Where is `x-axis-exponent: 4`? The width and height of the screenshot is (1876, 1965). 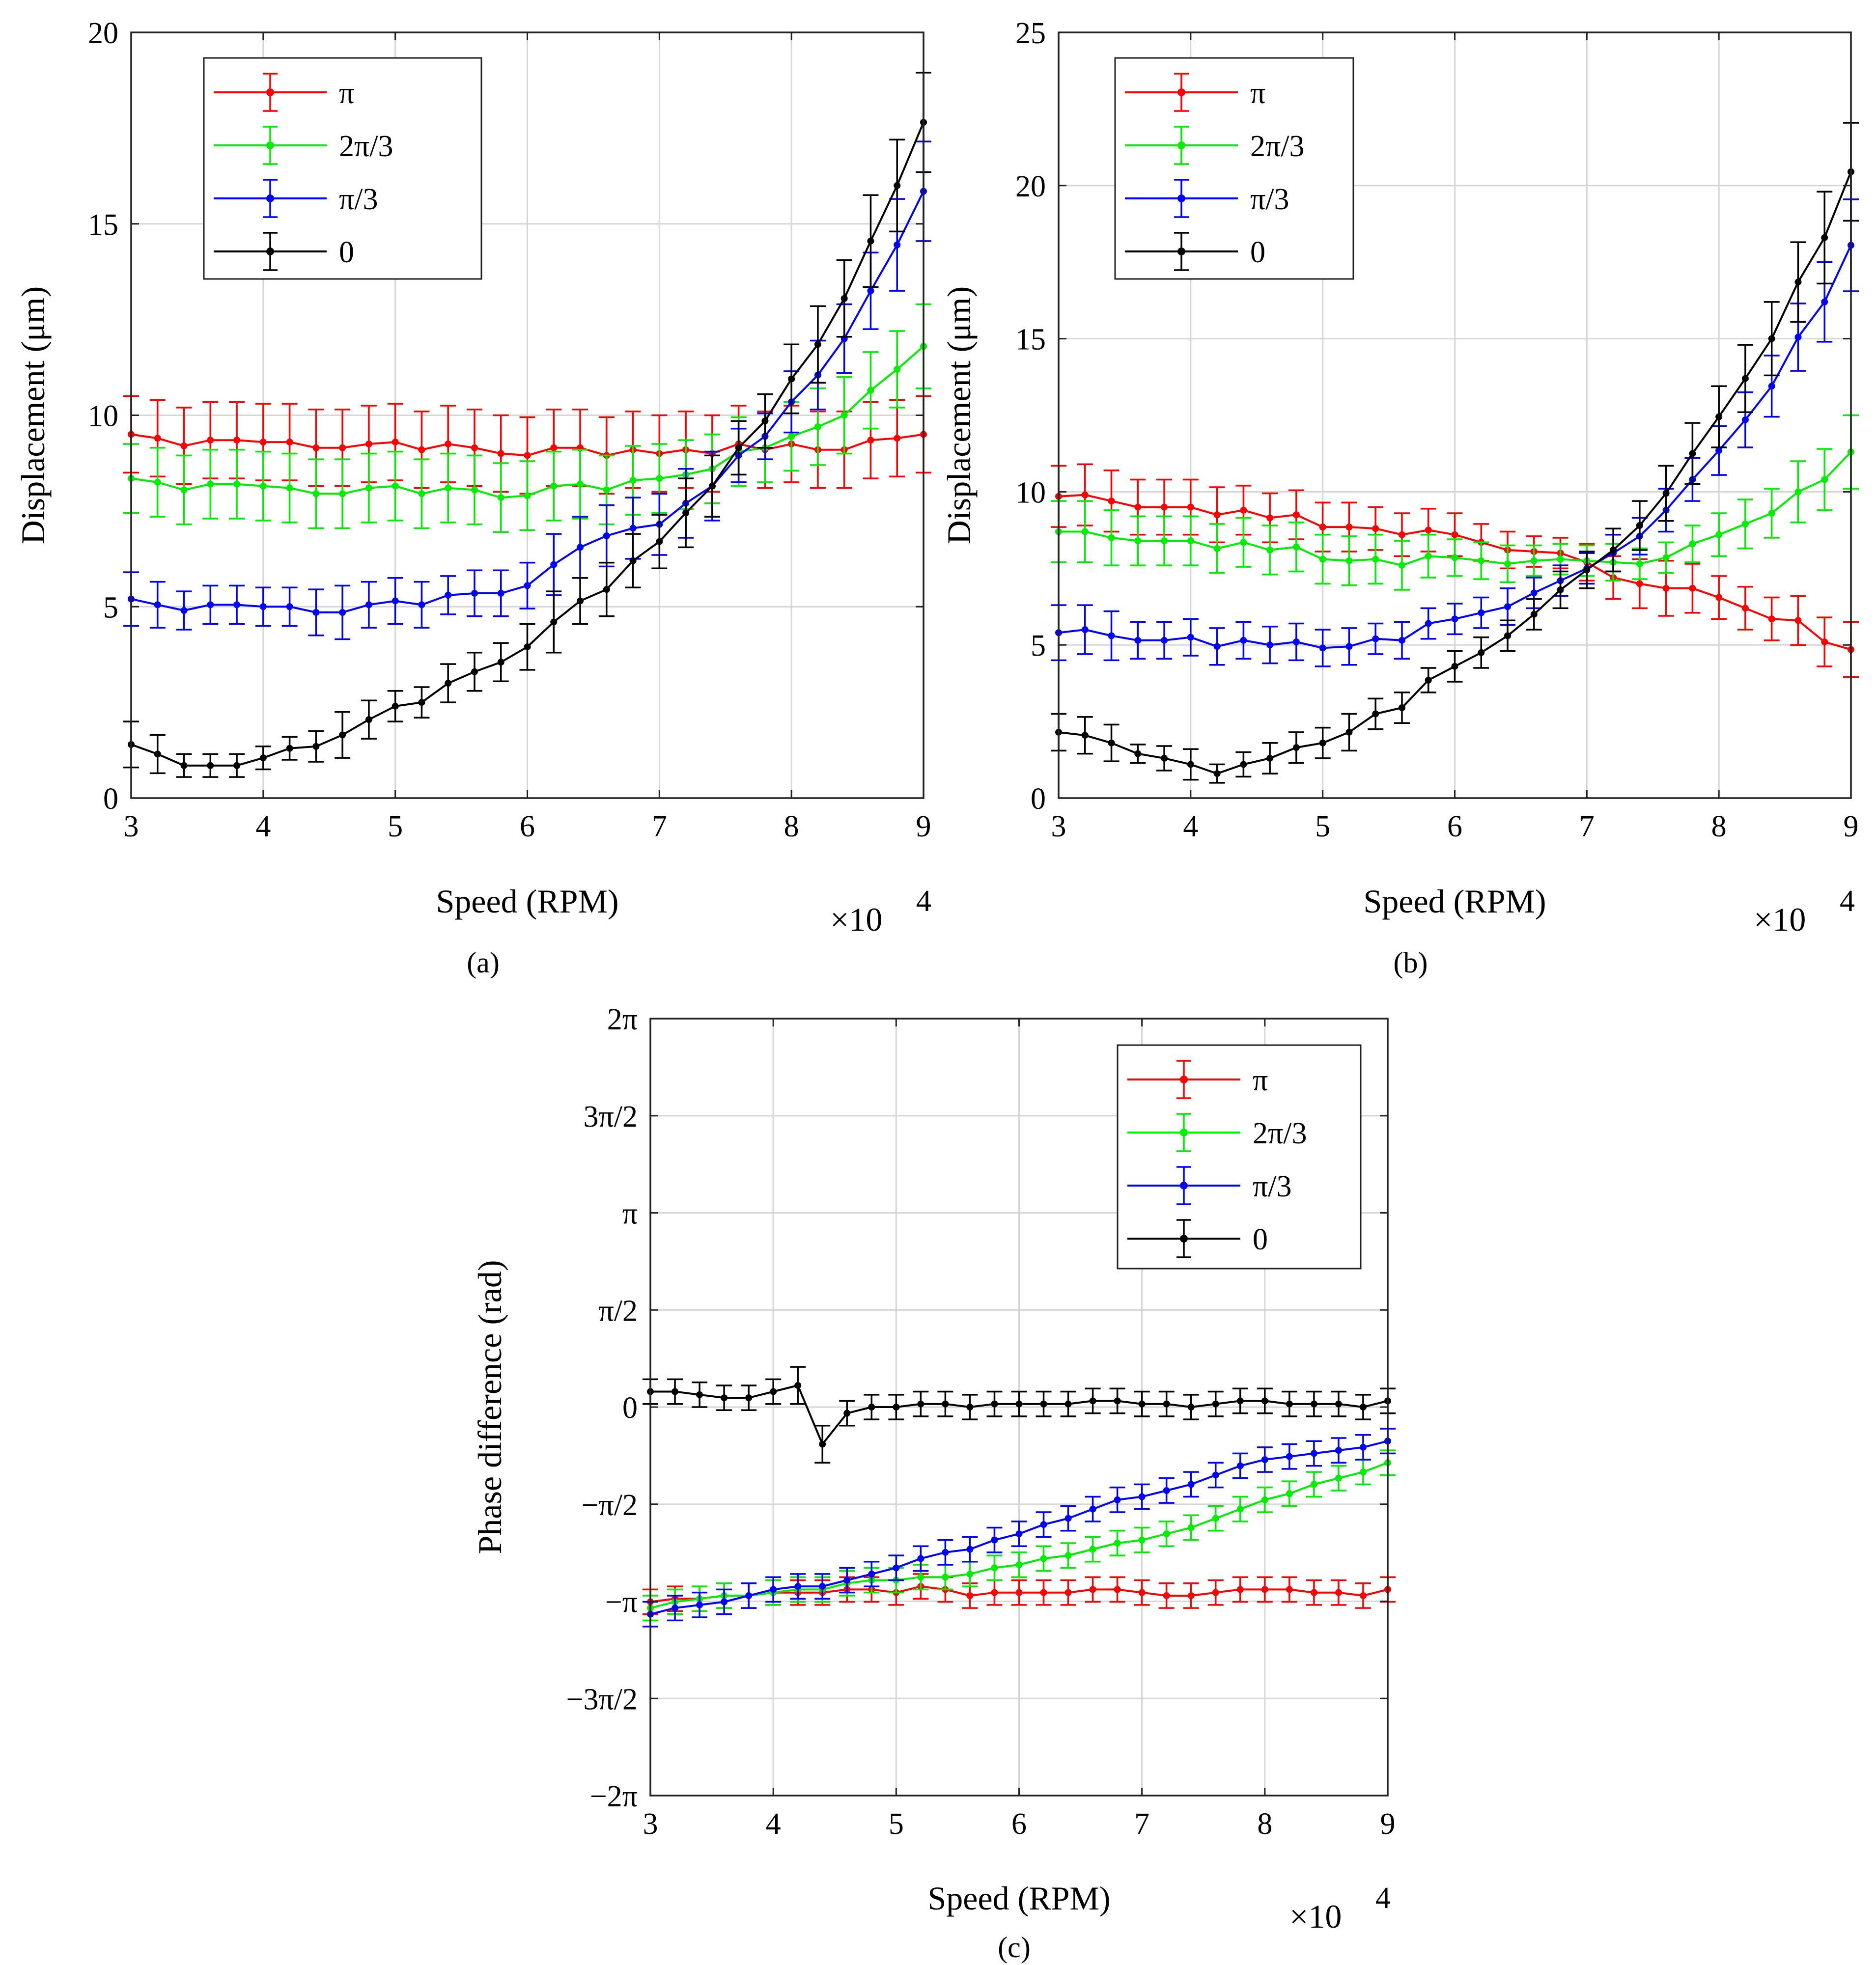
x-axis-exponent: 4 is located at coordinates (1383, 1899).